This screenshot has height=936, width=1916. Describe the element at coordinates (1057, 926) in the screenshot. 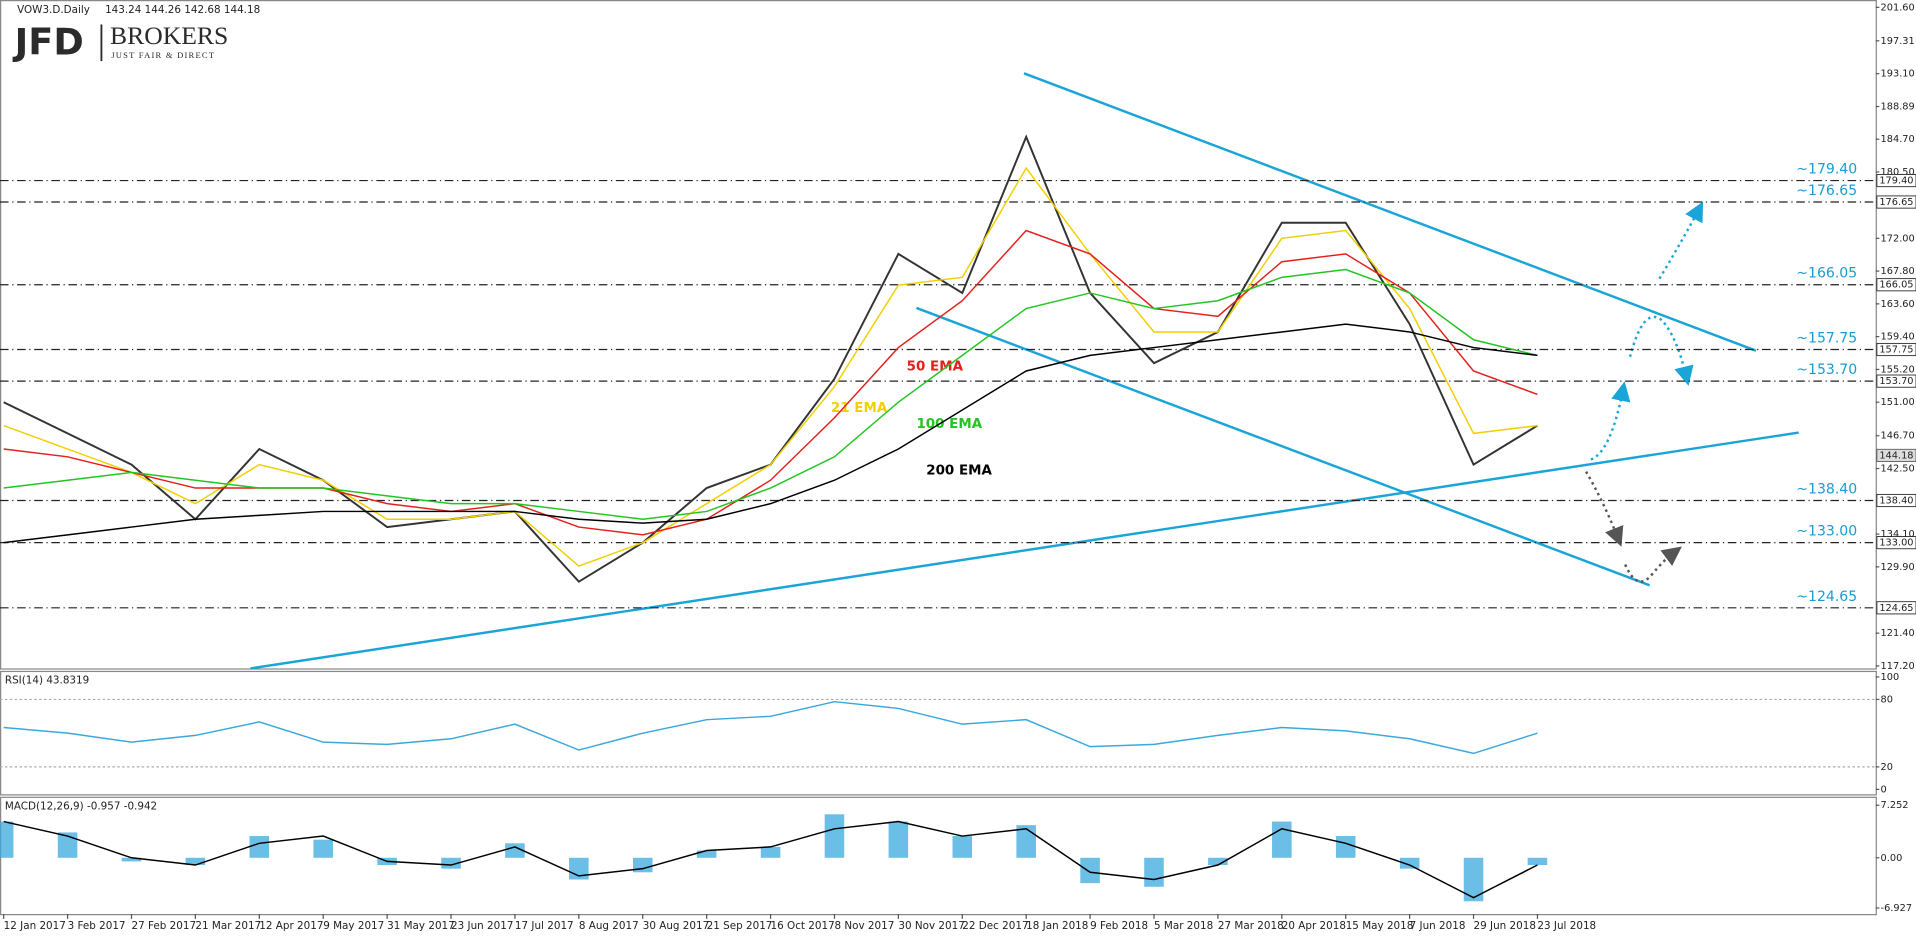

I see `x-tick-label: 18 Jan 2018` at that location.